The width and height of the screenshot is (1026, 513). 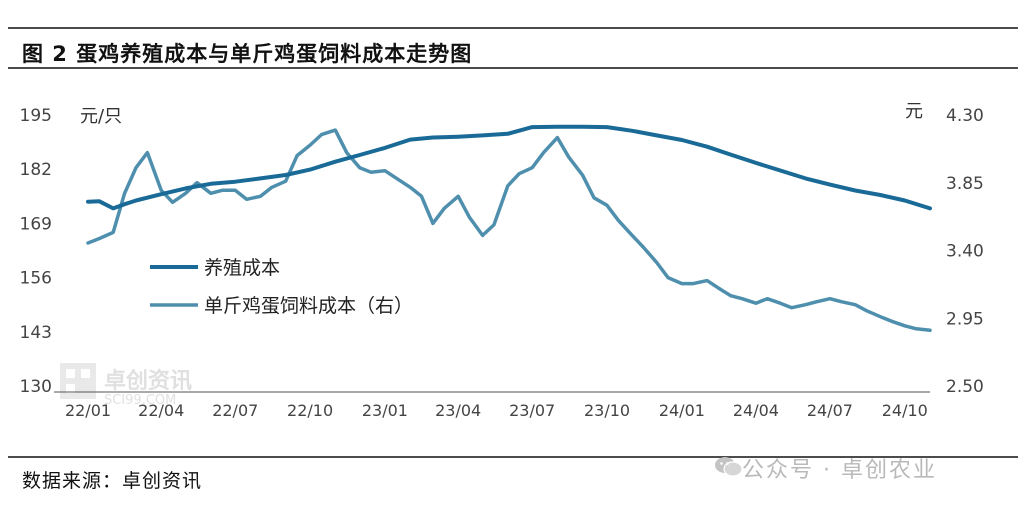 I want to click on legend: 养殖成本 单斤鸡蛋饲料成本（右）, so click(x=281, y=287).